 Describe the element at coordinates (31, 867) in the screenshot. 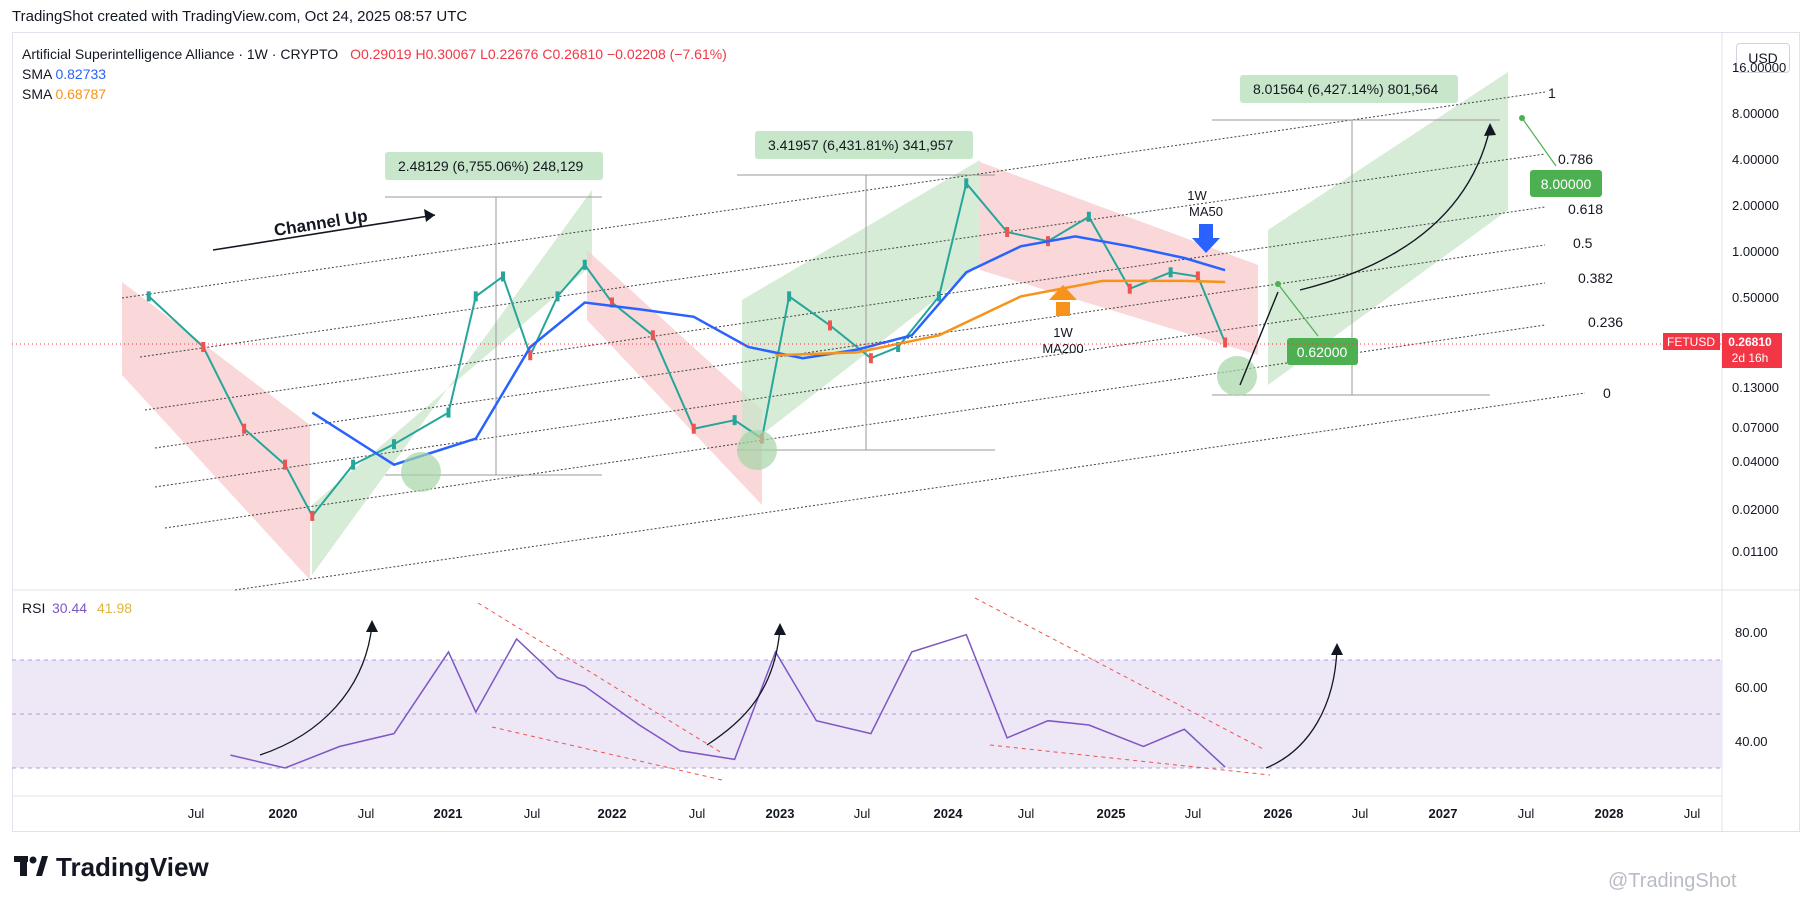

I see `tv-logo-icon` at that location.